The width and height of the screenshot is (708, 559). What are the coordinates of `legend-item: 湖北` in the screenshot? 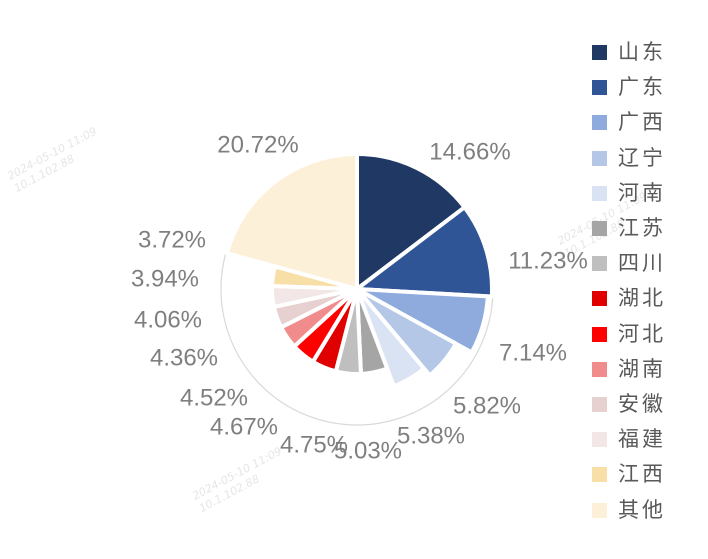 It's located at (629, 298).